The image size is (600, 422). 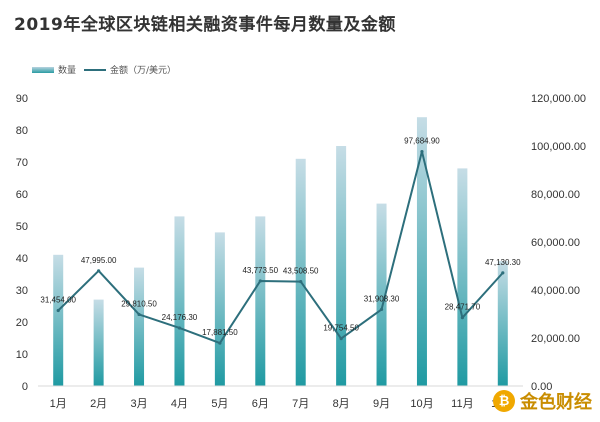 I want to click on amount-data-label: 31,454.00, so click(x=58, y=300).